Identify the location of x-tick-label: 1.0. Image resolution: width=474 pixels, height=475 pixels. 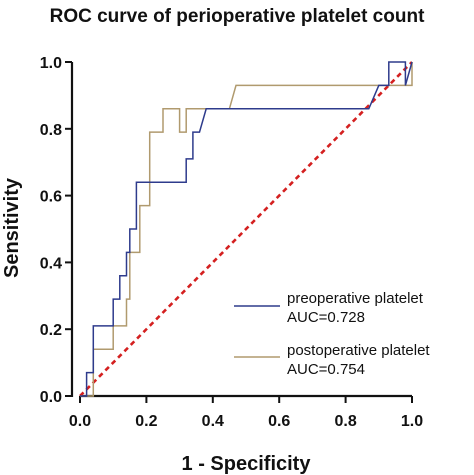
(412, 421).